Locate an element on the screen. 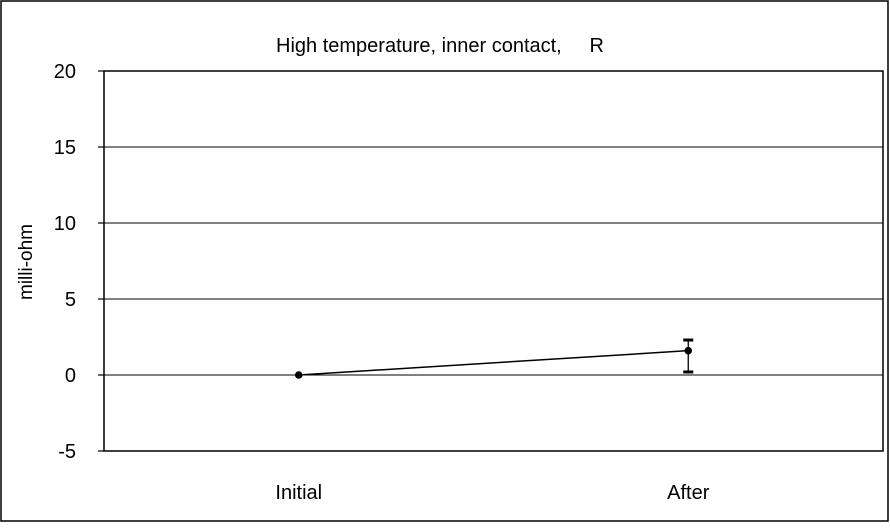  y-tick-labels: -5 0 5 10 15 20 is located at coordinates (65, 262).